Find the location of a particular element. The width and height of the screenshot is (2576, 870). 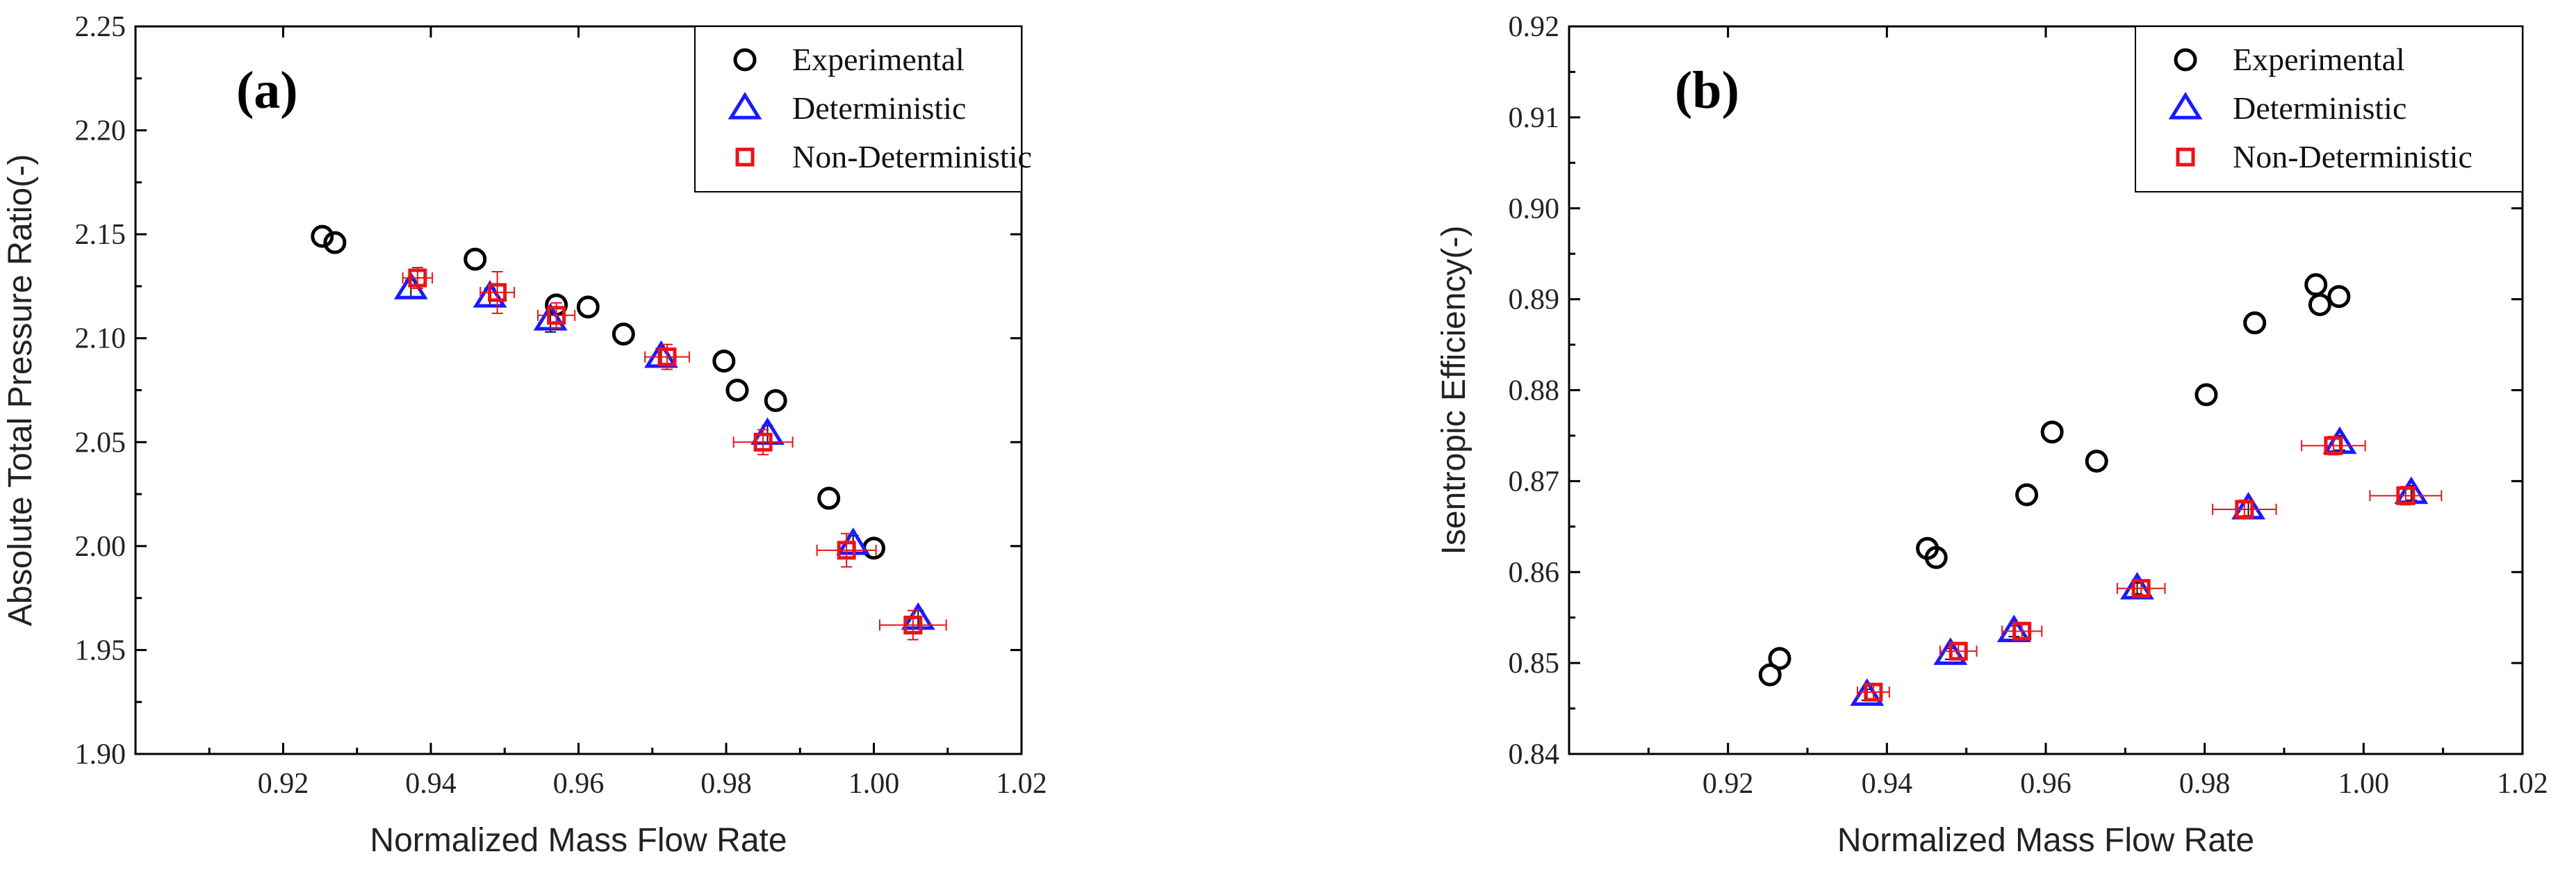

y-tick-label: 2.05 is located at coordinates (100, 443).